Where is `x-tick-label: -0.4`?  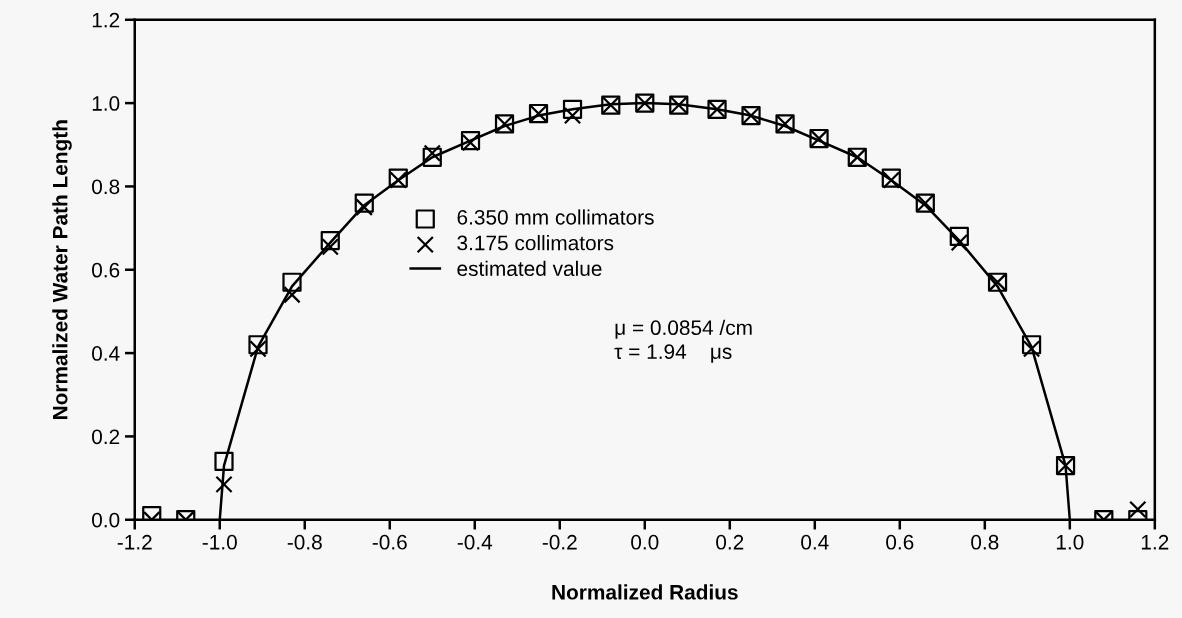 x-tick-label: -0.4 is located at coordinates (475, 542).